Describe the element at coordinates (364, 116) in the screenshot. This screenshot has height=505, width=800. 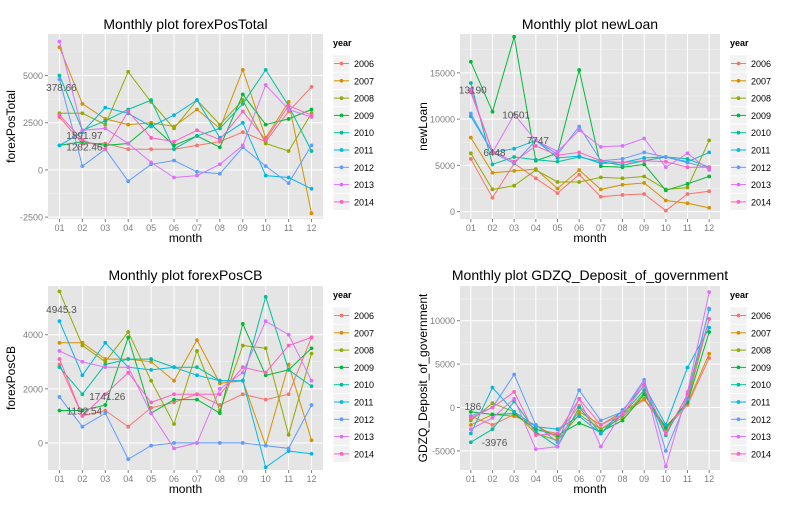
I see `legend-entry-label: 2009` at that location.